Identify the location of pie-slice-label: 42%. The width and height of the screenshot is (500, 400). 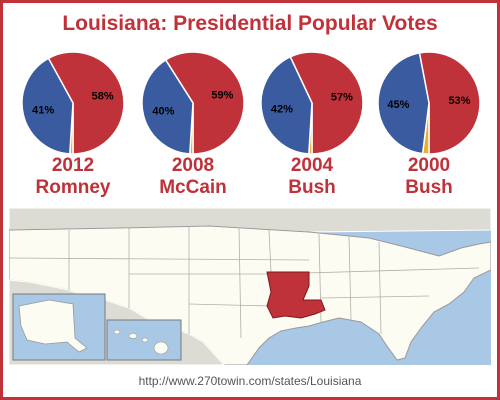
(282, 110).